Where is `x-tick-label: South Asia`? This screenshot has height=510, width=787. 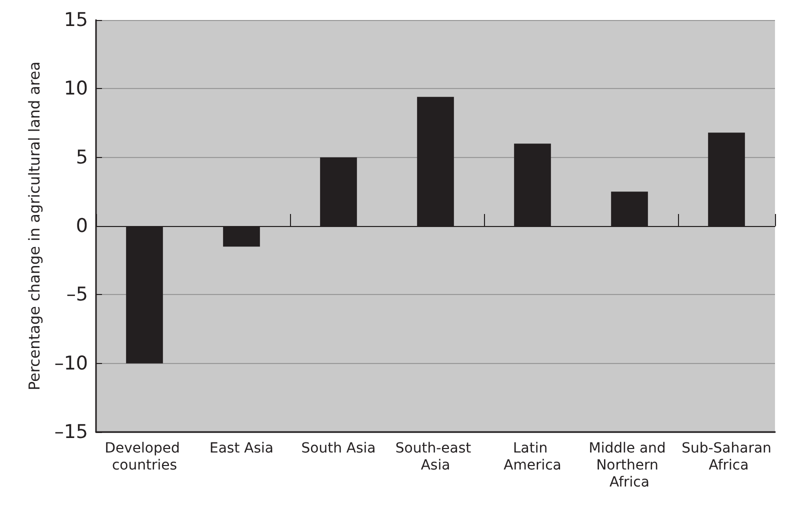 x-tick-label: South Asia is located at coordinates (338, 448).